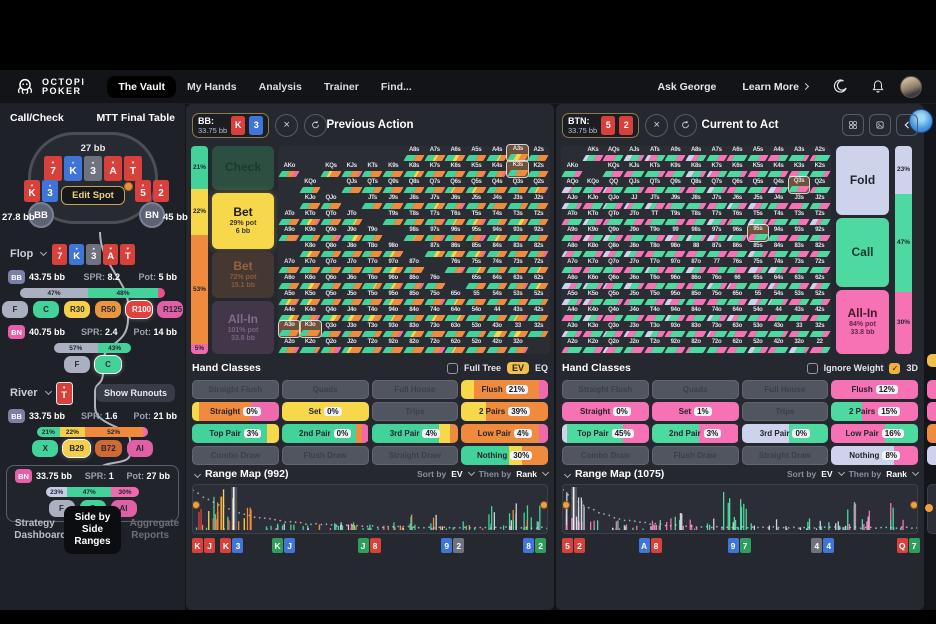 Image resolution: width=936 pixels, height=624 pixels. I want to click on hand-cell-Q3o: Q3o, so click(331, 330).